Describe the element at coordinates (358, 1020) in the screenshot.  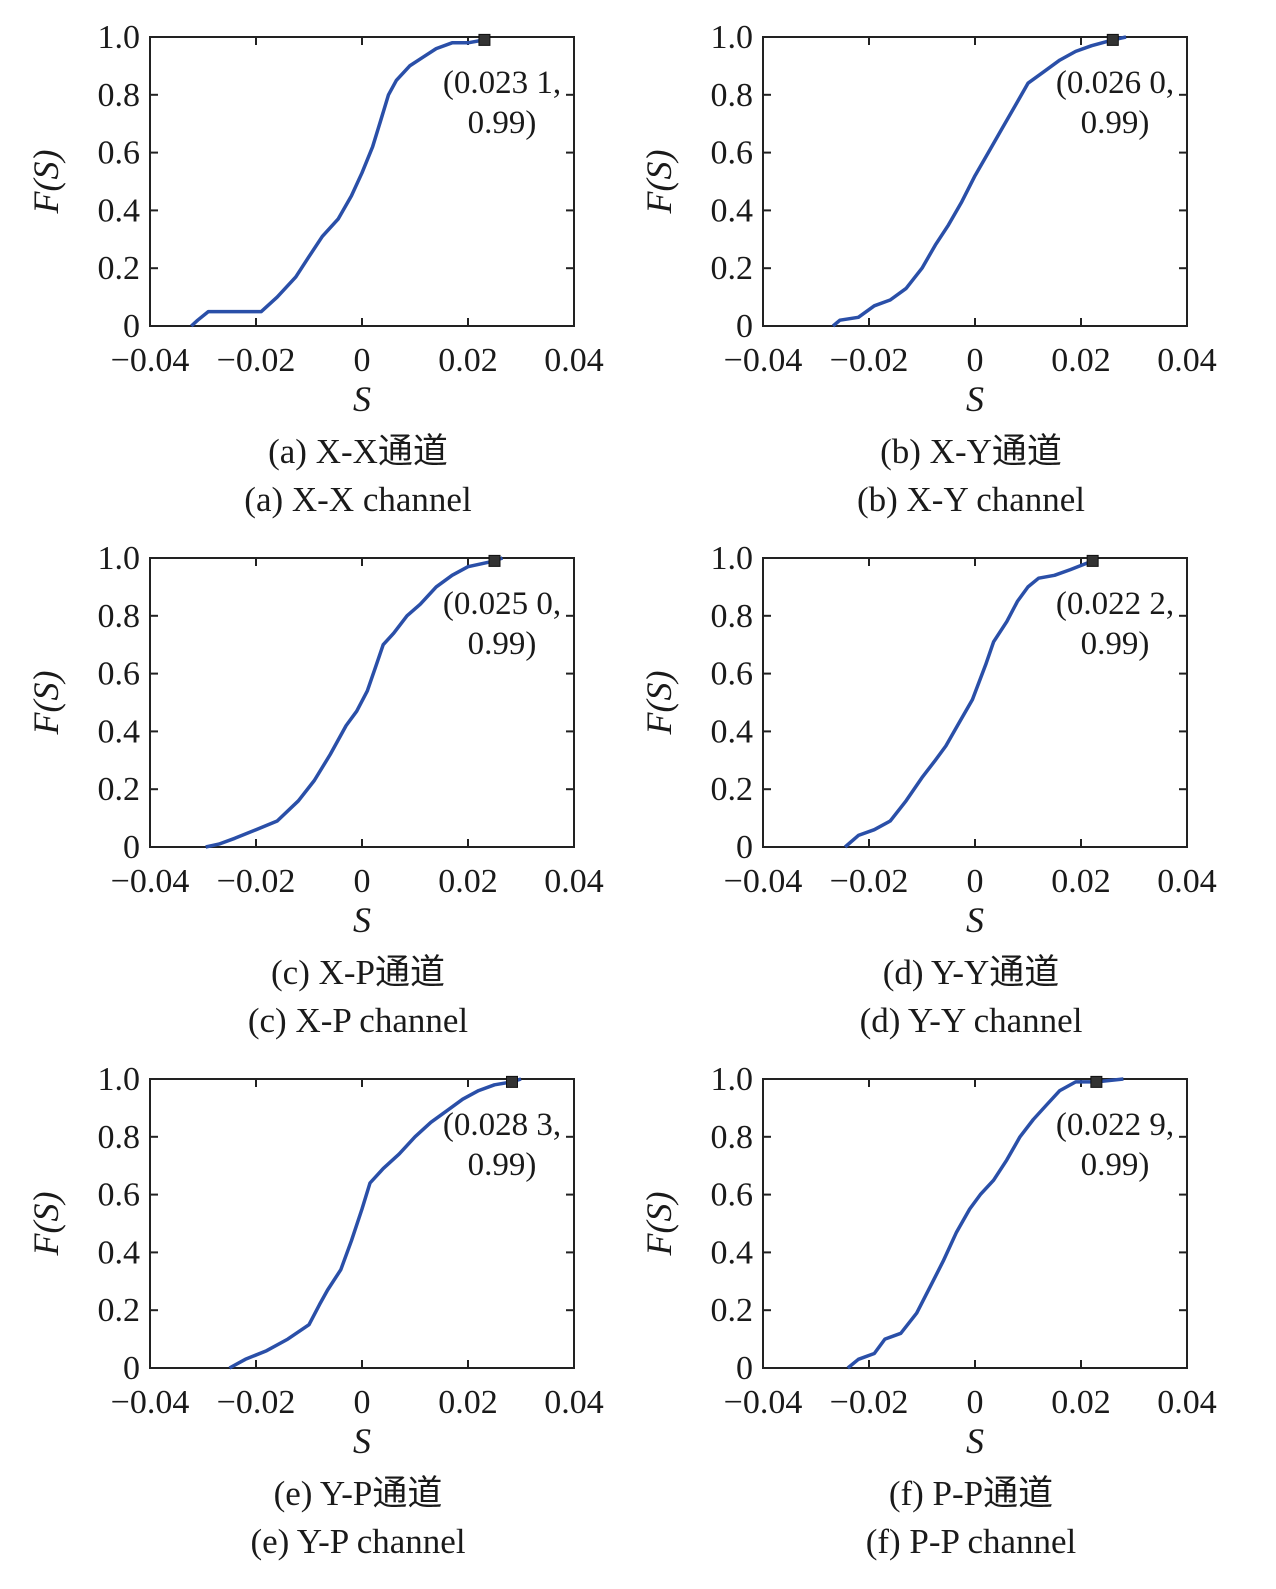
I see `caption-en: (c) X-P channel` at that location.